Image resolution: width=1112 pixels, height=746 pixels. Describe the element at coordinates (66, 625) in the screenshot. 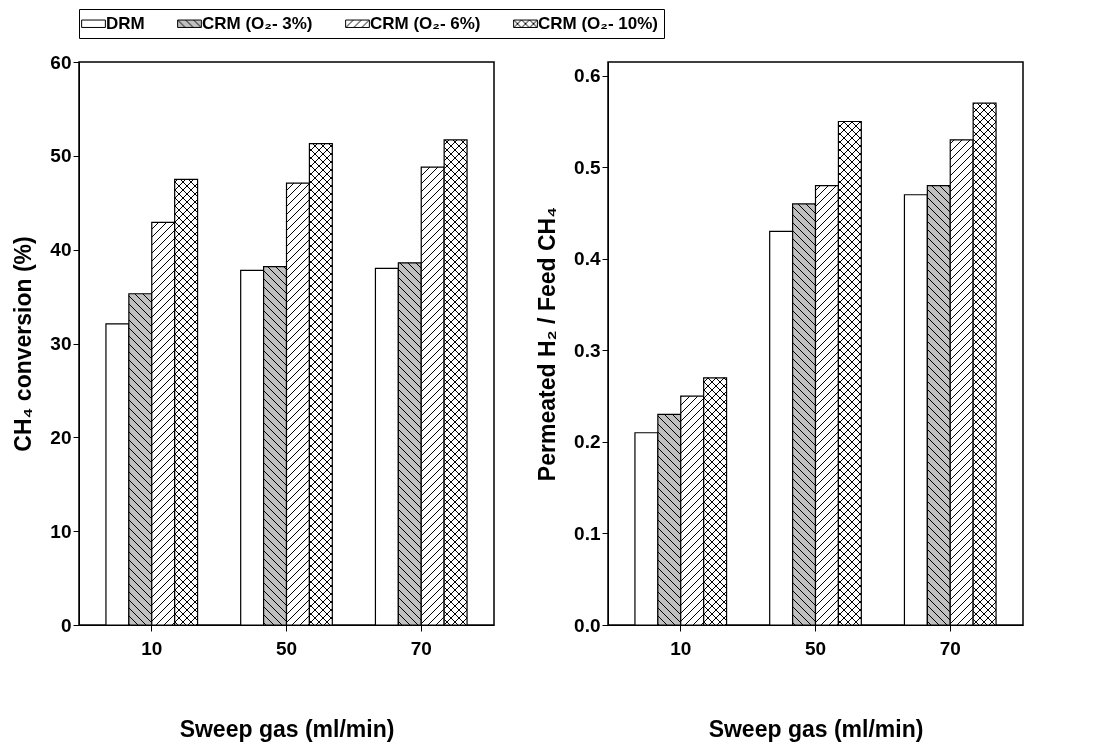

I see `y-tick-label: 0` at that location.